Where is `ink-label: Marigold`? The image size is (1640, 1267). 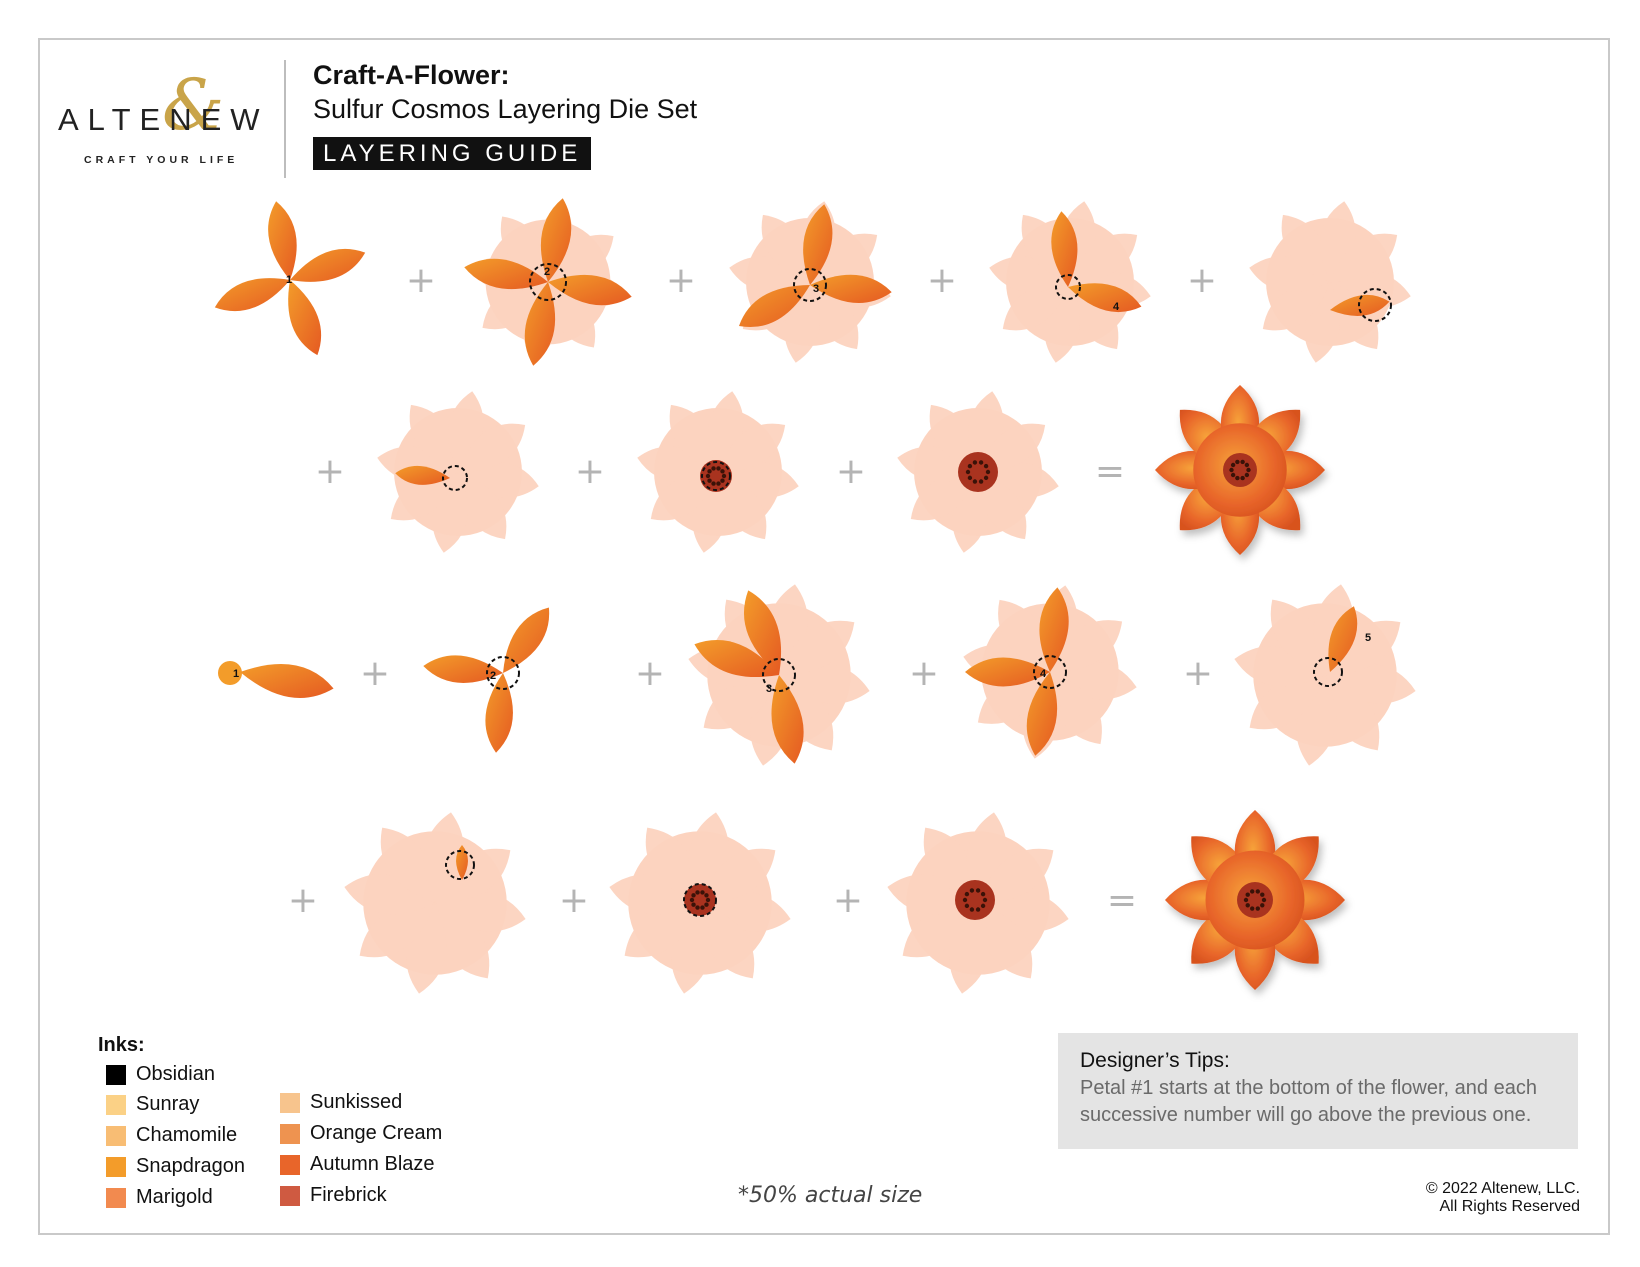
ink-label: Marigold is located at coordinates (174, 1197).